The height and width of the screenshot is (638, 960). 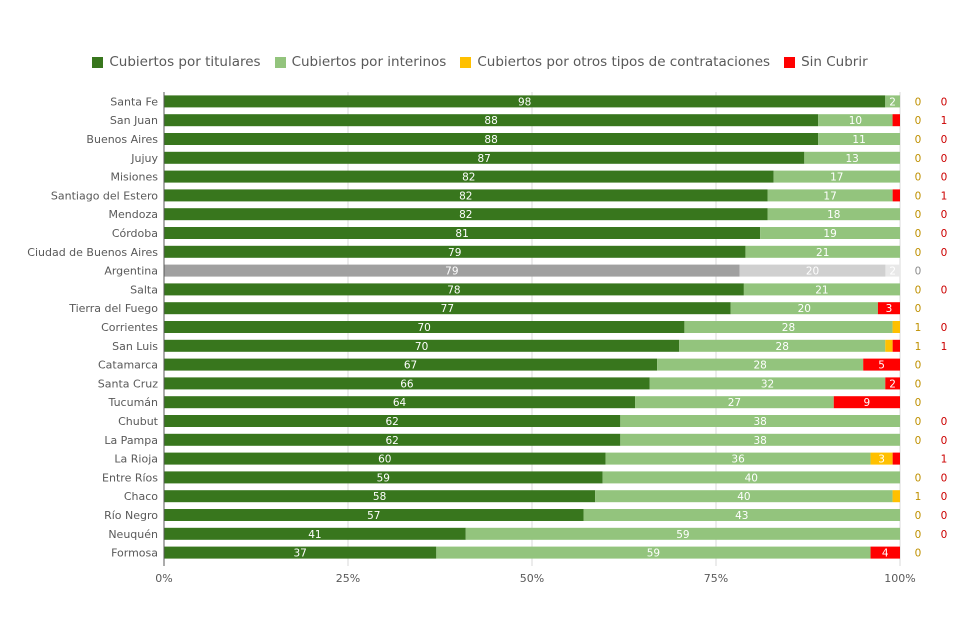 I want to click on data-label: 18, so click(x=833, y=215).